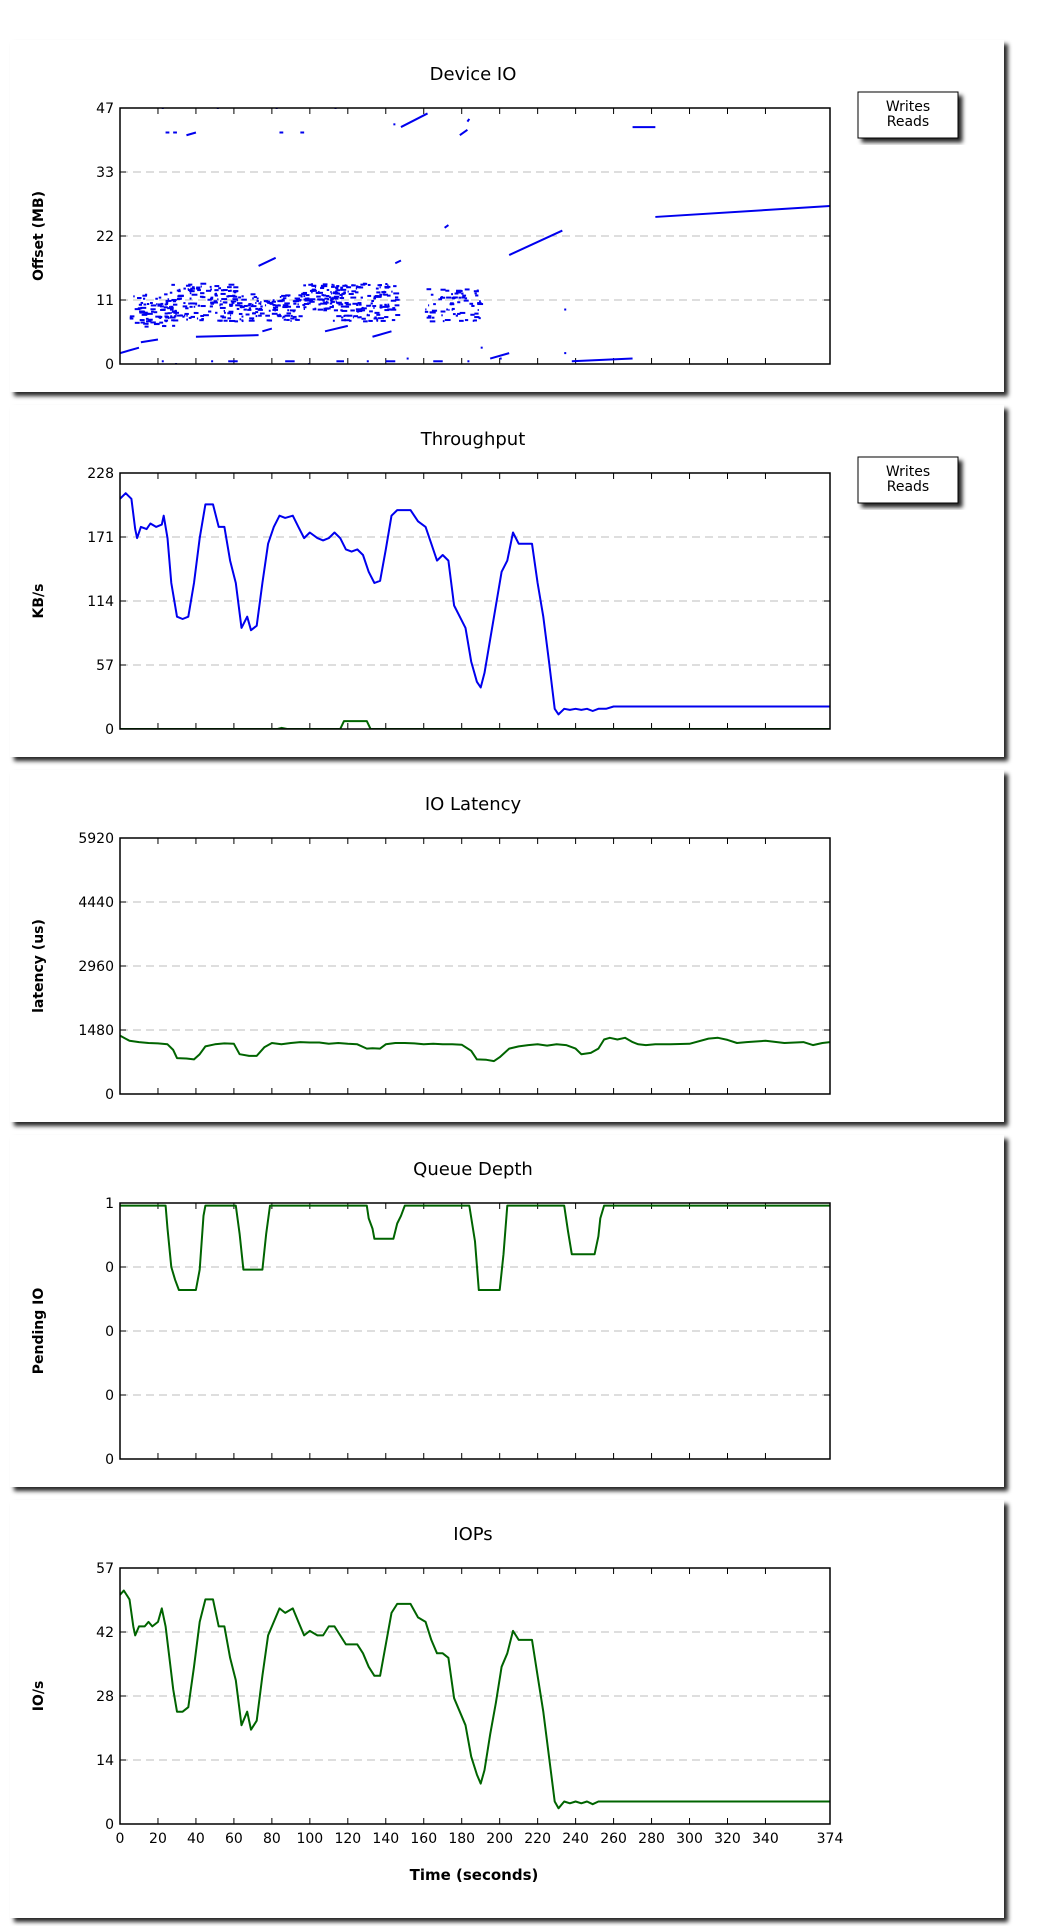 Image resolution: width=1044 pixels, height=1926 pixels. What do you see at coordinates (39, 1696) in the screenshot?
I see `y-axis-label: IO/s` at bounding box center [39, 1696].